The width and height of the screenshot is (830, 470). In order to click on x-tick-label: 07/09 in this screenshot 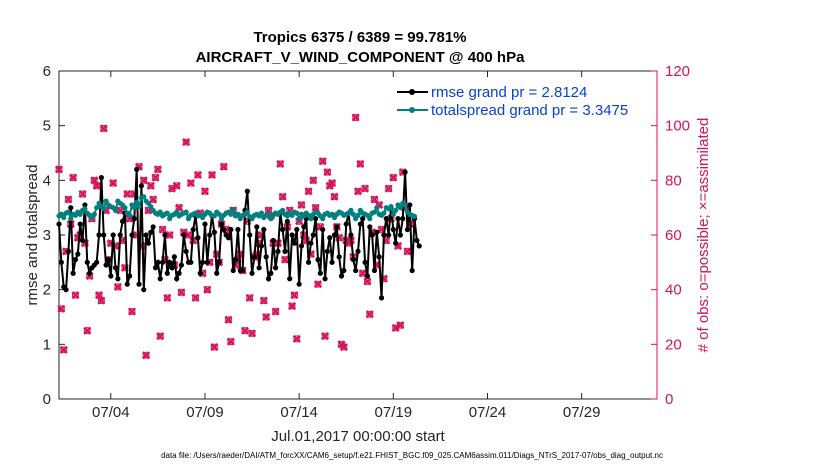, I will do `click(205, 412)`.